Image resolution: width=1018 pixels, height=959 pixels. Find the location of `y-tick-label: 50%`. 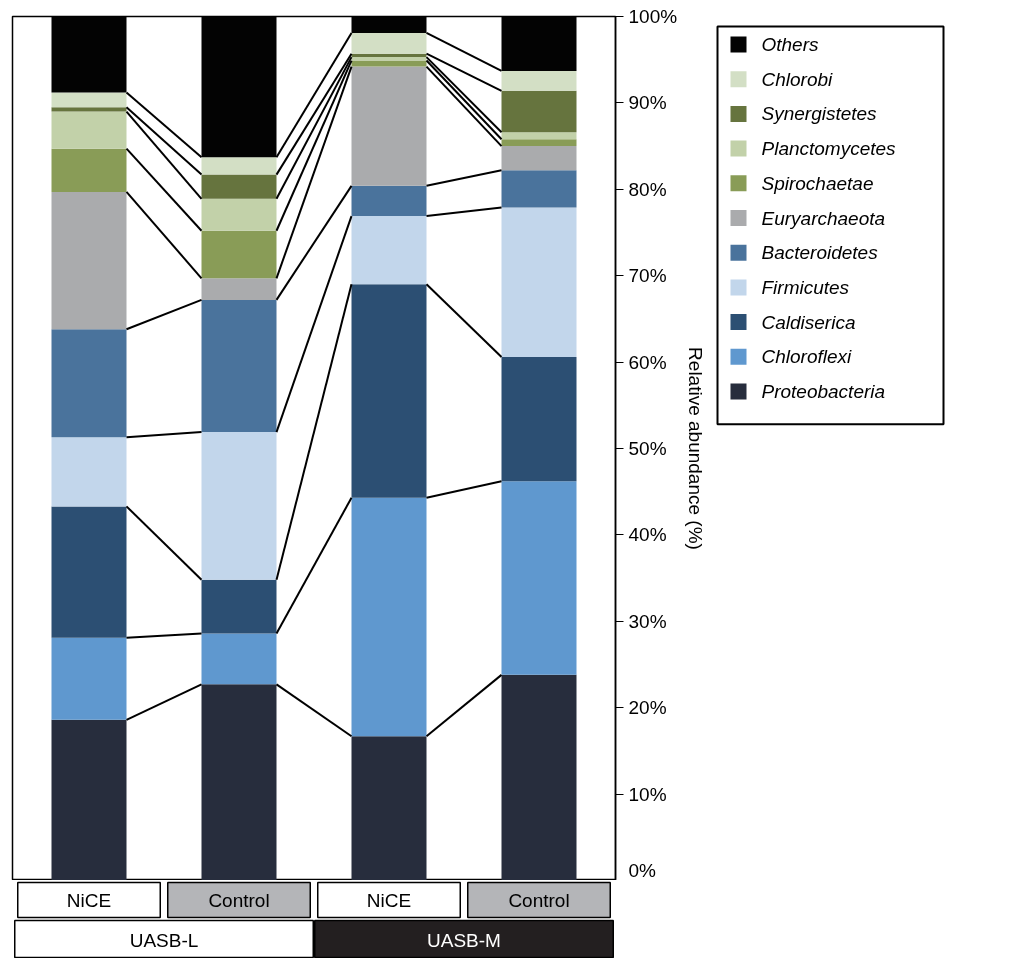

y-tick-label: 50% is located at coordinates (647, 448).